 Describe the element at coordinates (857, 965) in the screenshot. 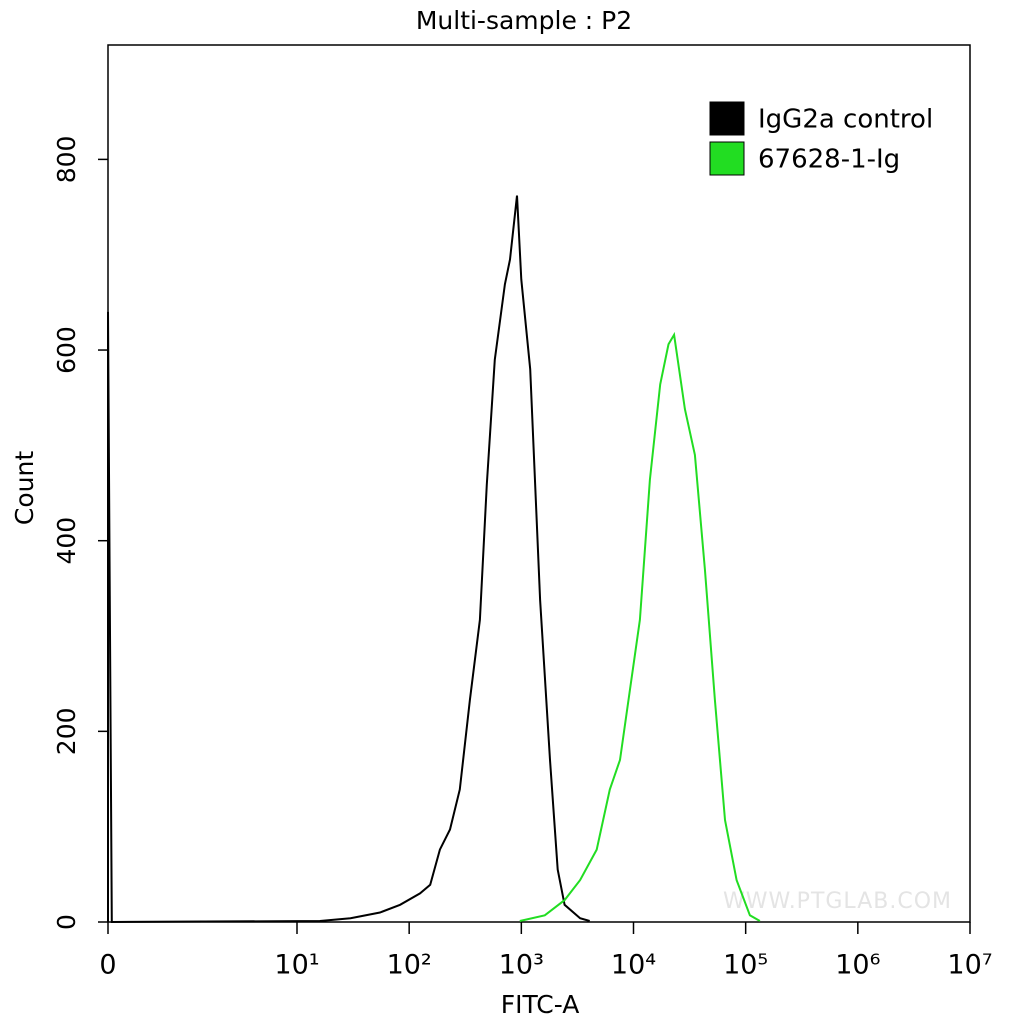

I see `x-tick-label: 10⁶` at that location.